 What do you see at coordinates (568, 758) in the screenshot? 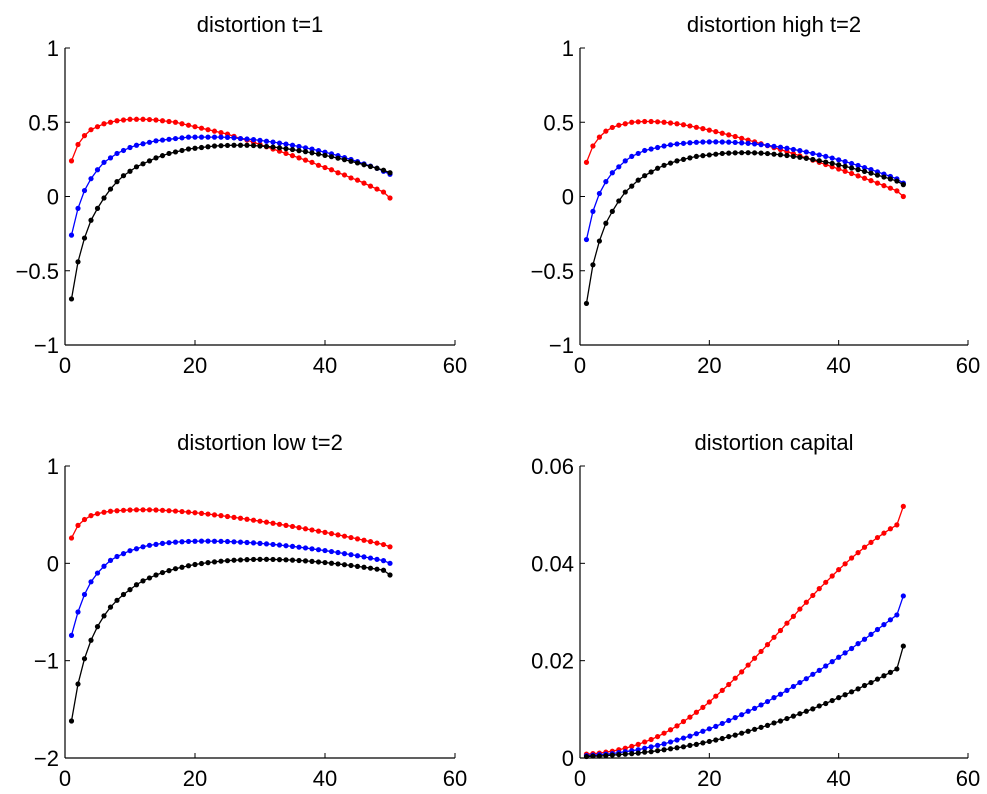
I see `y-tick-label: 0` at bounding box center [568, 758].